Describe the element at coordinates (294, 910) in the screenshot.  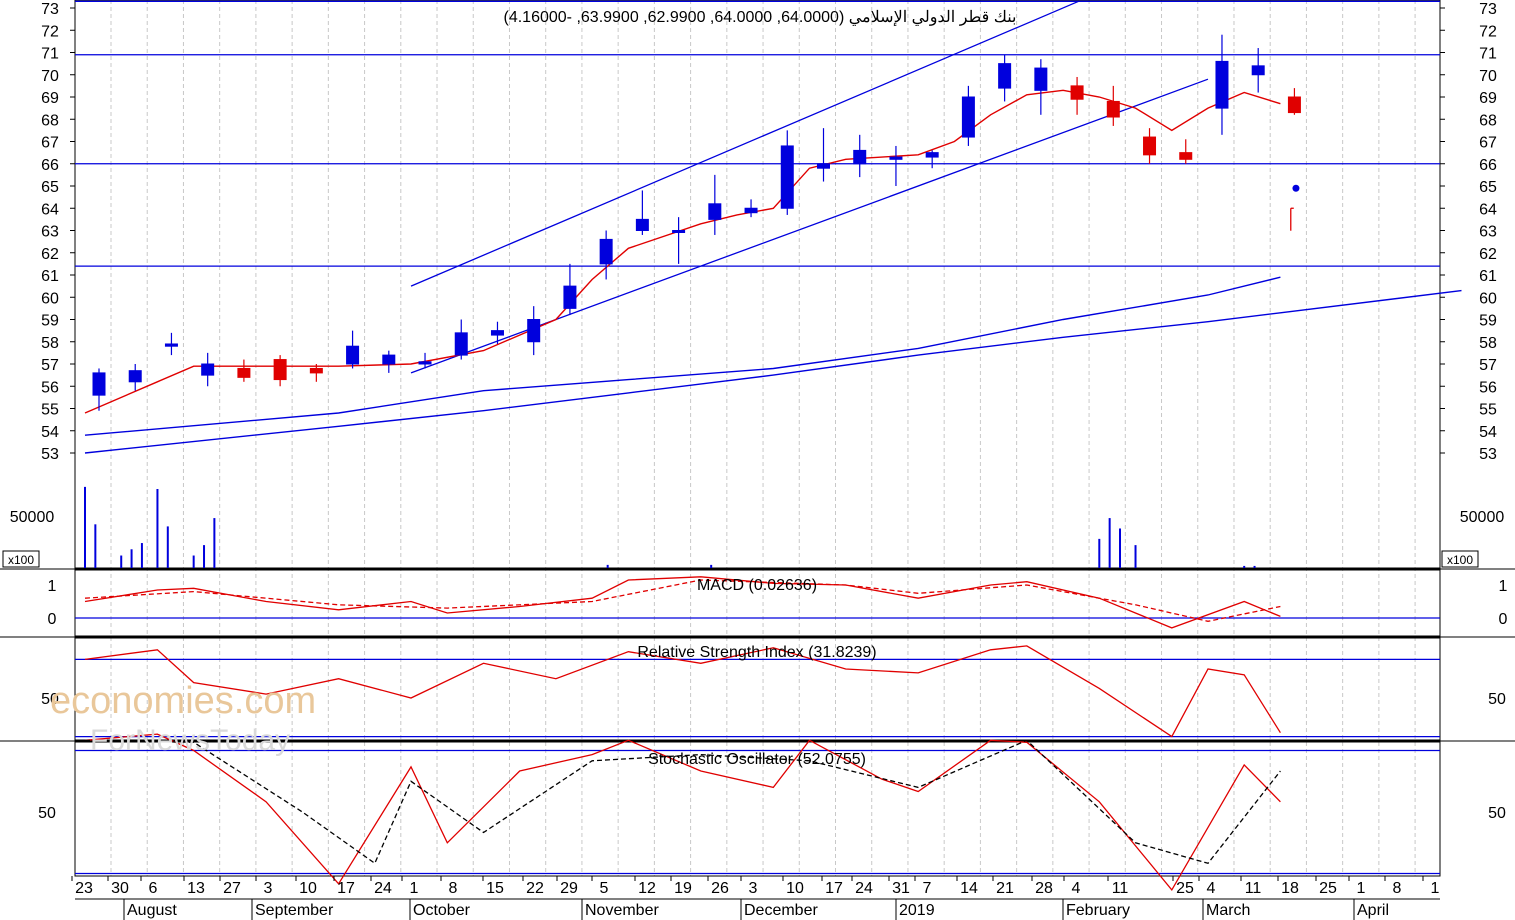
I see `x-month-label: September` at that location.